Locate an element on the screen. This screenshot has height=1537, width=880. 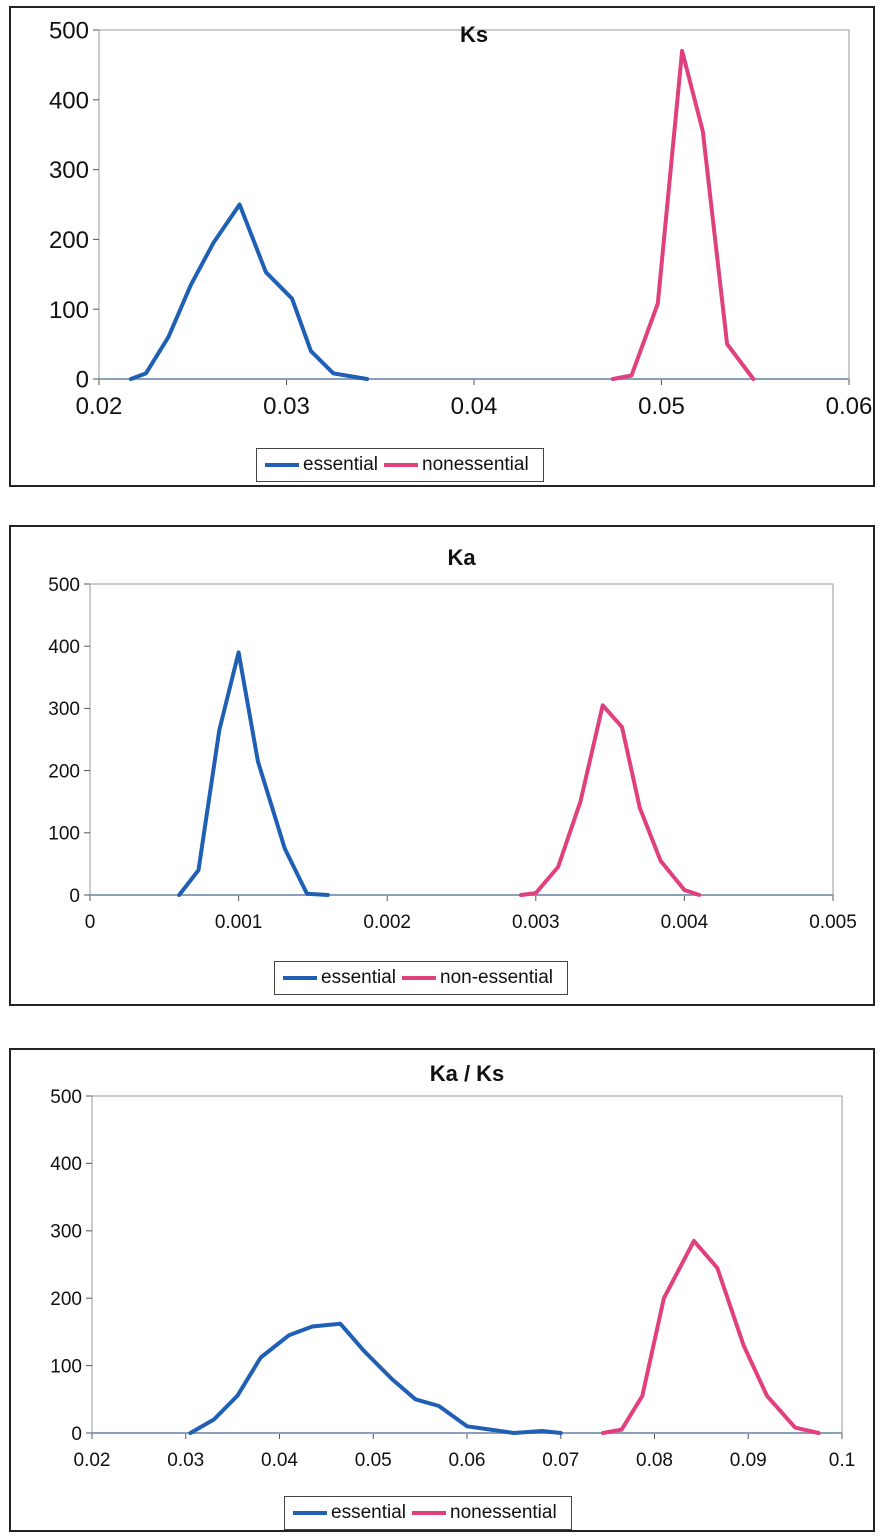
x-tick-label: 0.08 is located at coordinates (654, 1460).